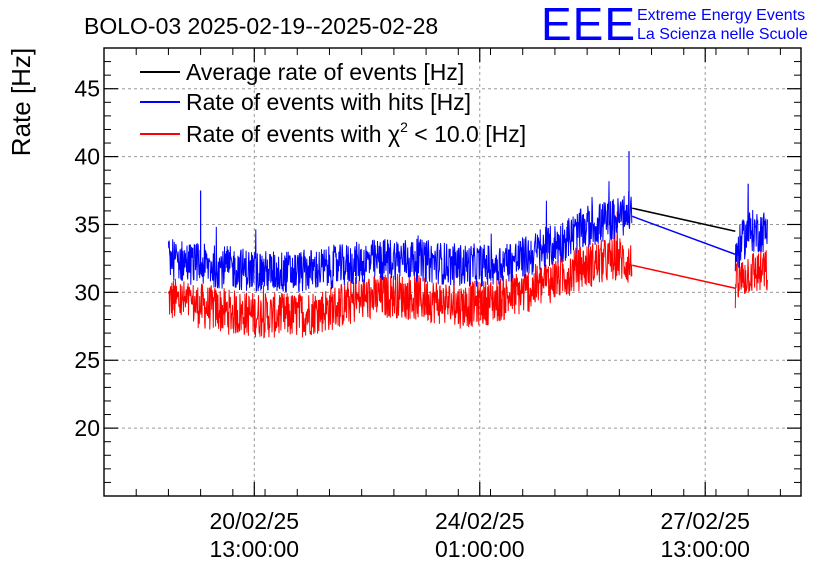 This screenshot has width=836, height=577. What do you see at coordinates (356, 133) in the screenshot?
I see `legend-label-chi2: Rate of events with χ2 < 10.0 [Hz]` at bounding box center [356, 133].